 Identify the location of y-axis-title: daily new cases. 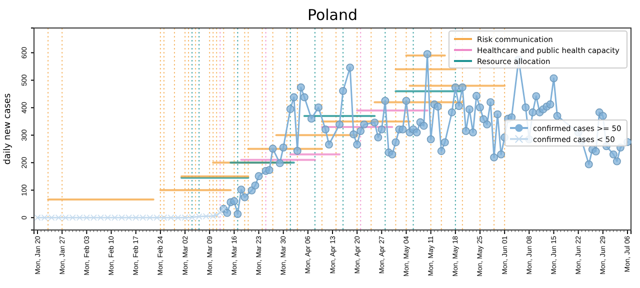
(8, 129).